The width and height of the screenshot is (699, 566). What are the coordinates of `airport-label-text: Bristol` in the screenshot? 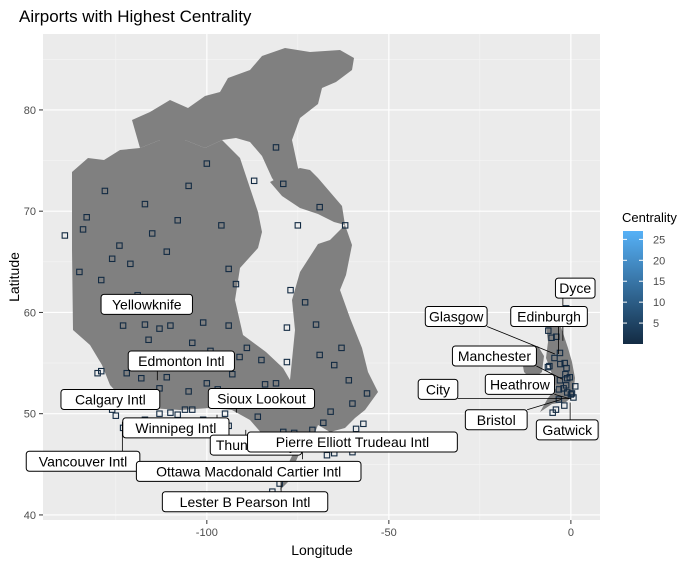 It's located at (496, 420).